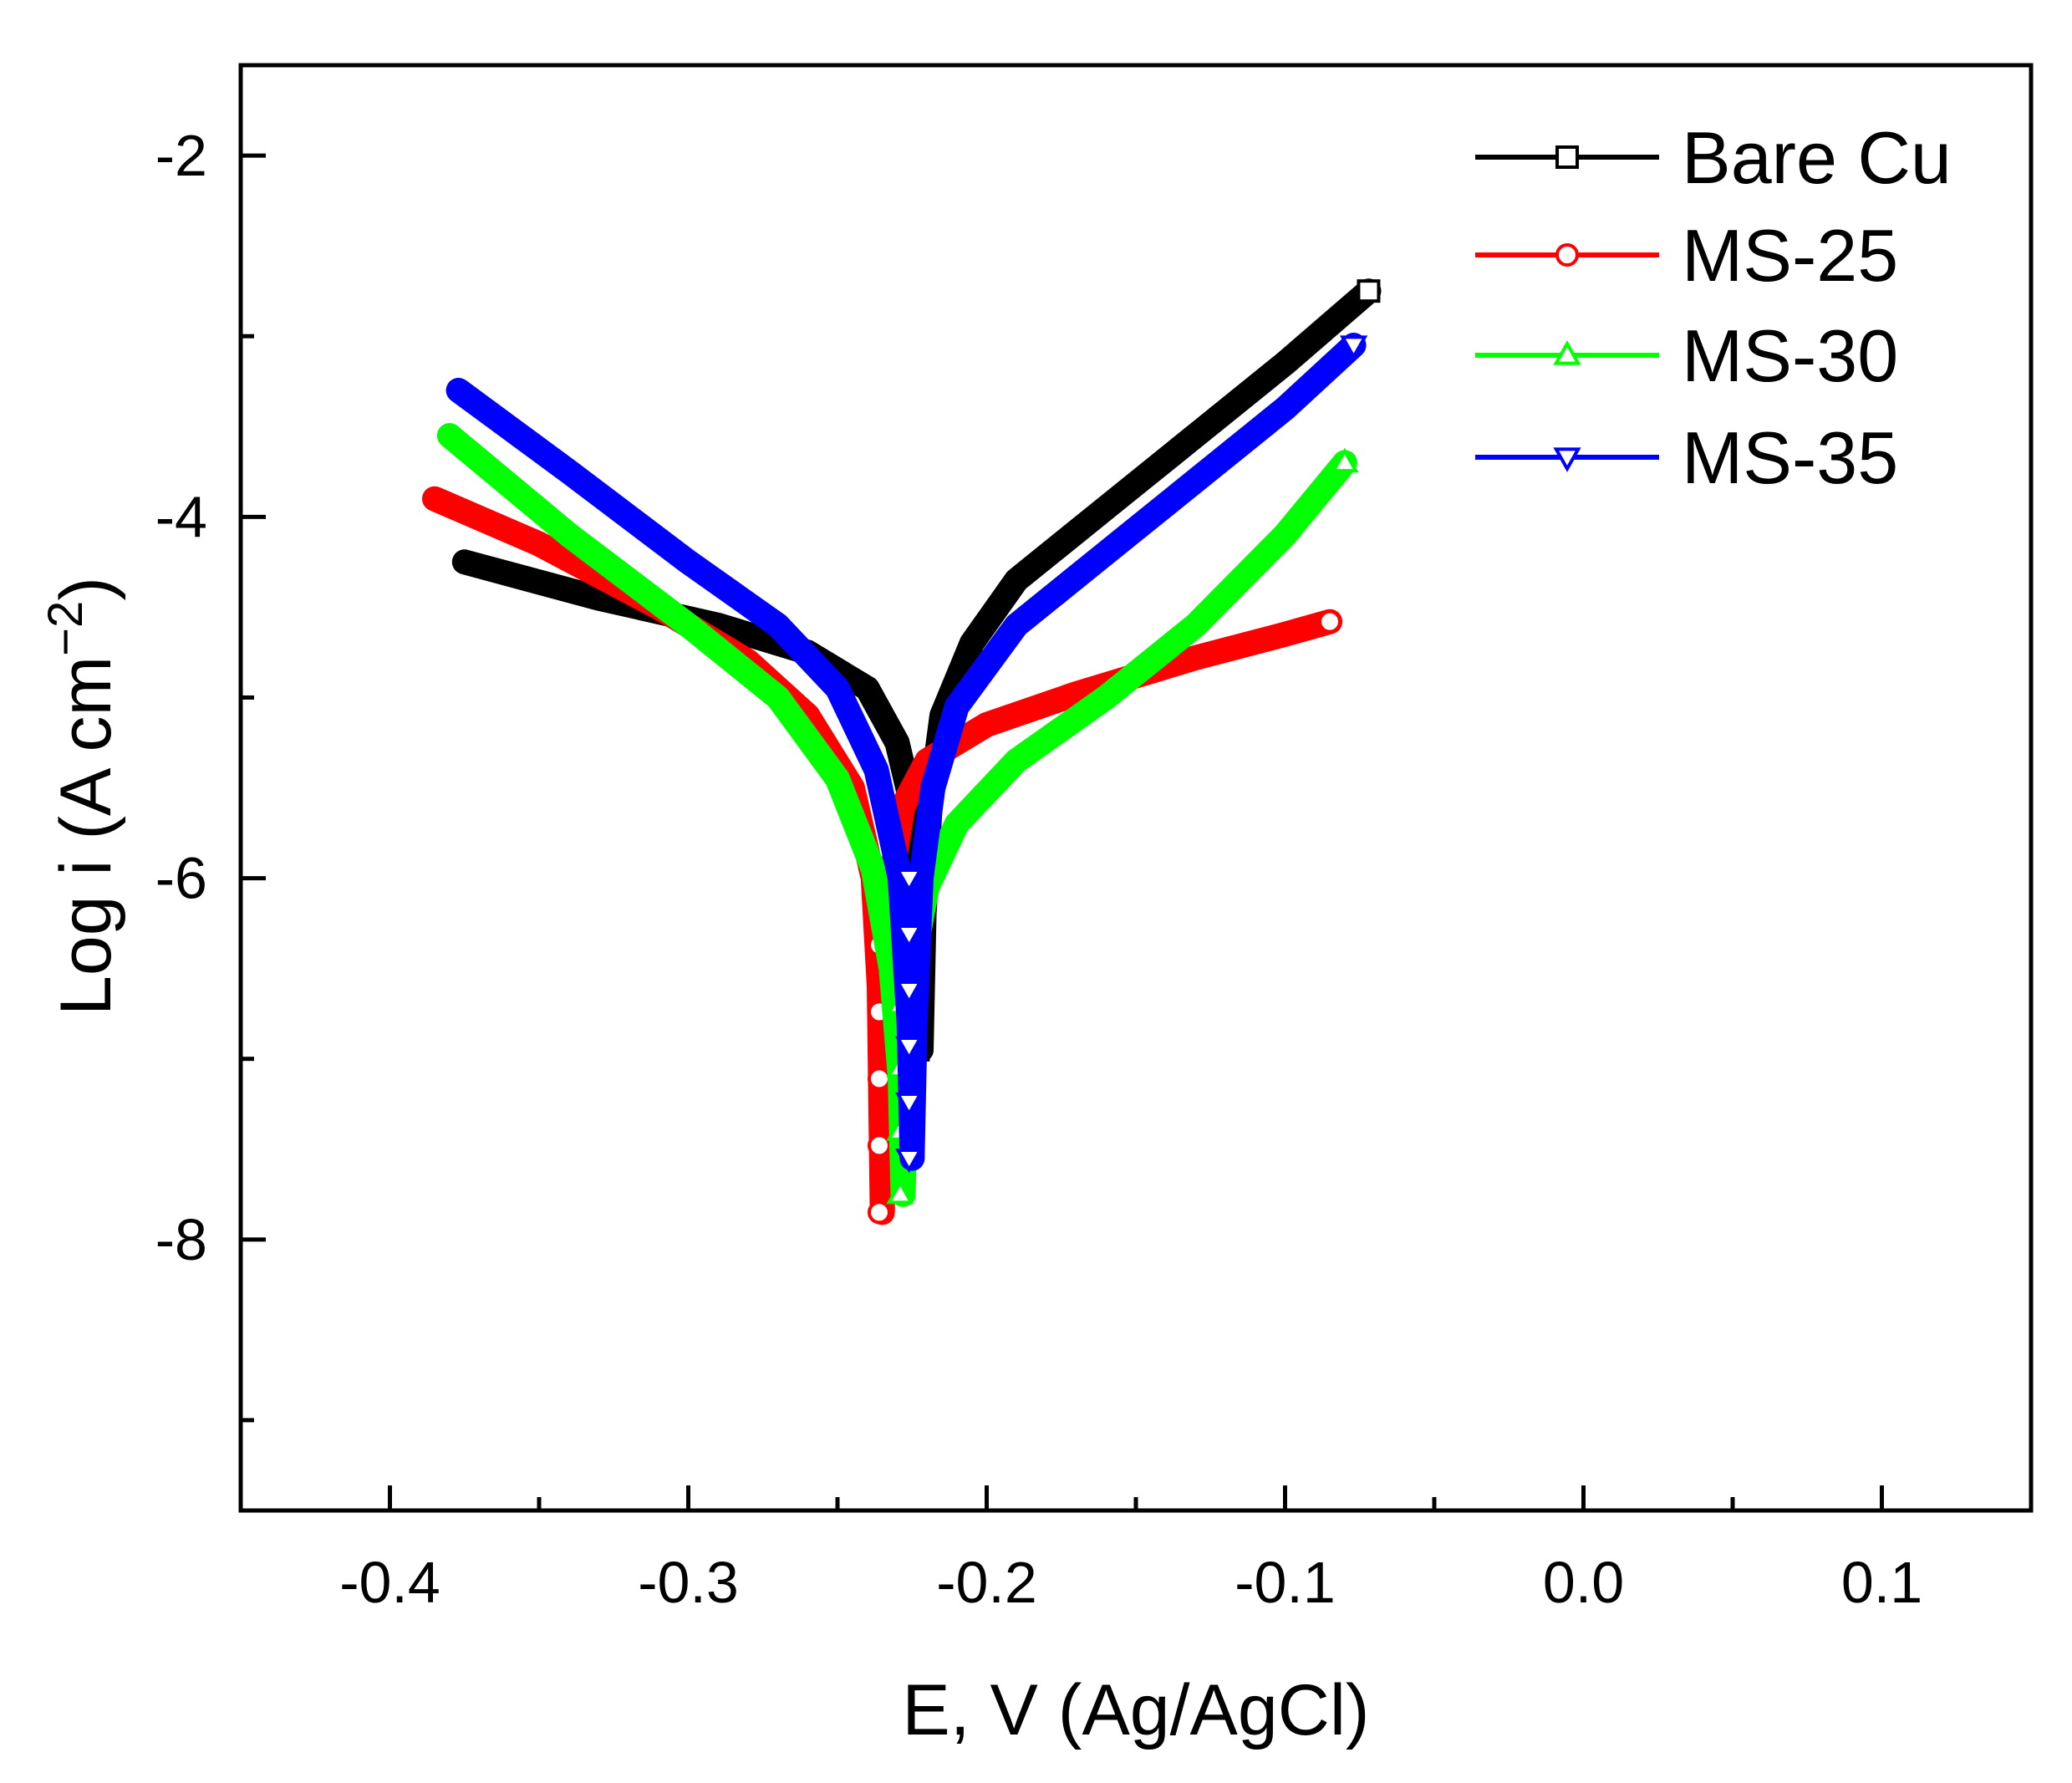  Describe the element at coordinates (1881, 1582) in the screenshot. I see `x-tick-label: 0.1` at that location.